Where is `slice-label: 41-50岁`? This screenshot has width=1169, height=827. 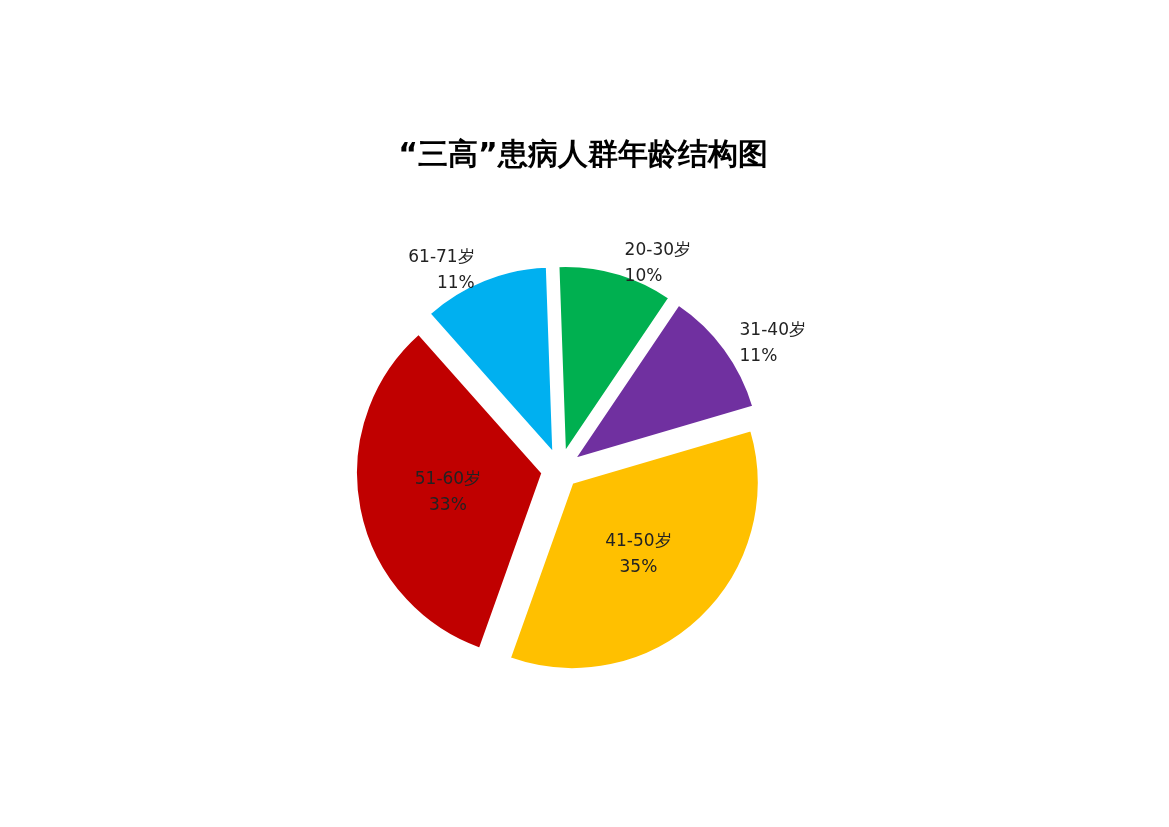 slice-label: 41-50岁 is located at coordinates (638, 539).